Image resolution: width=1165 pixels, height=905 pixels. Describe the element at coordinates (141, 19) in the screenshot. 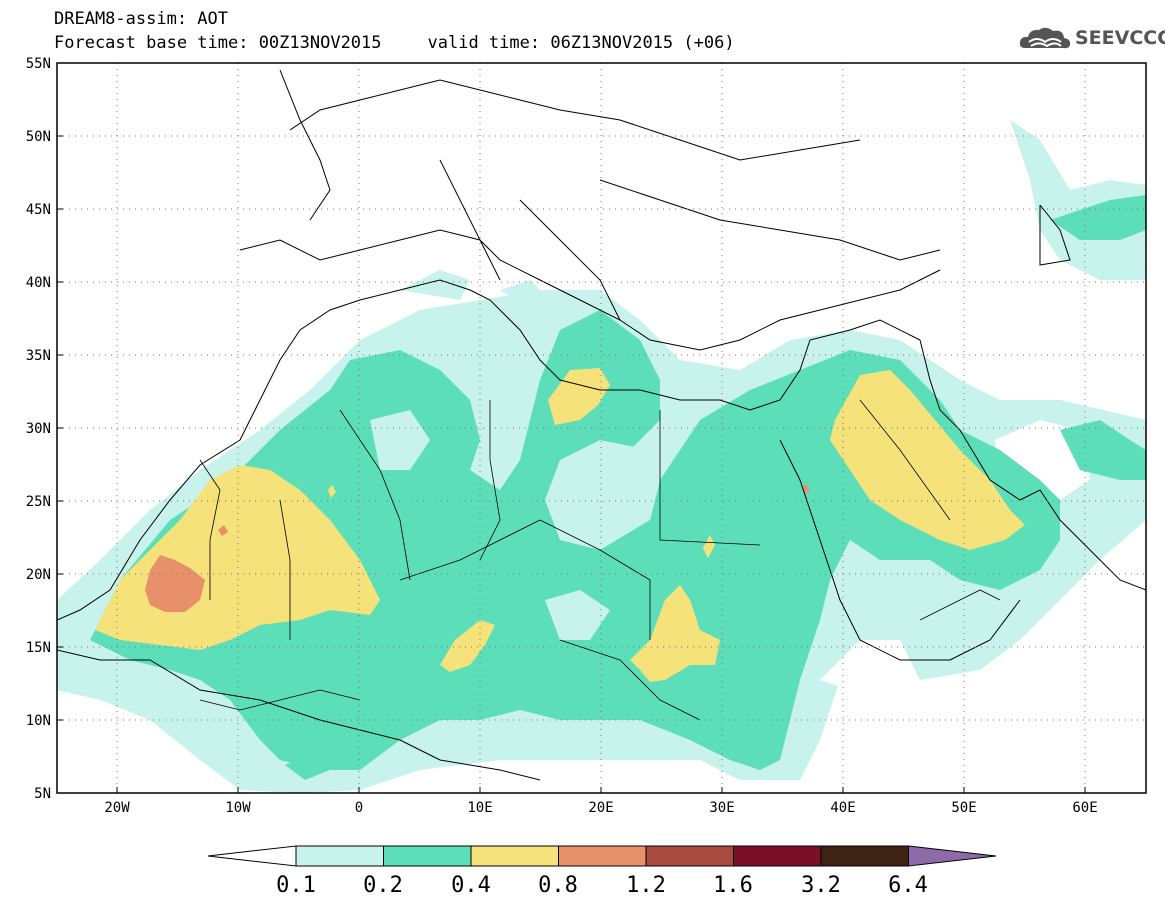

I see `map-title: DREAM8-assim: AOT` at that location.